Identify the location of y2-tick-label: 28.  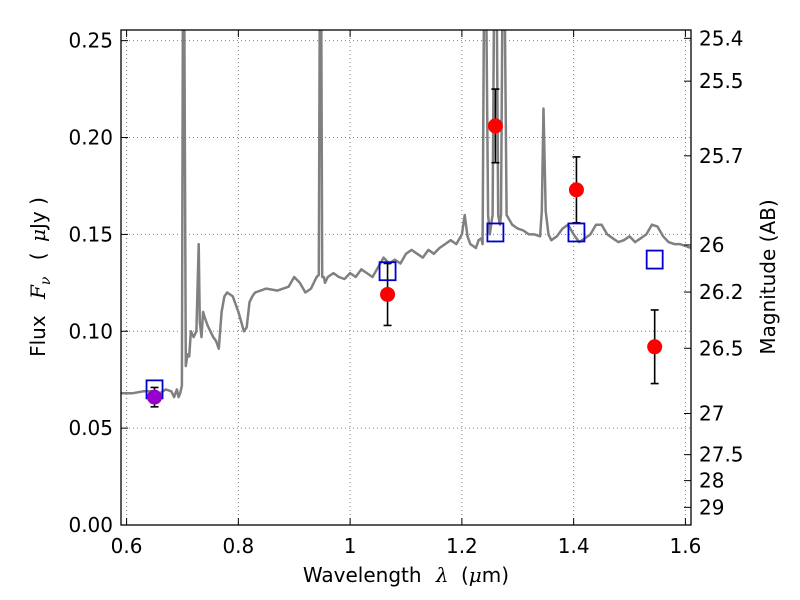
(711, 481).